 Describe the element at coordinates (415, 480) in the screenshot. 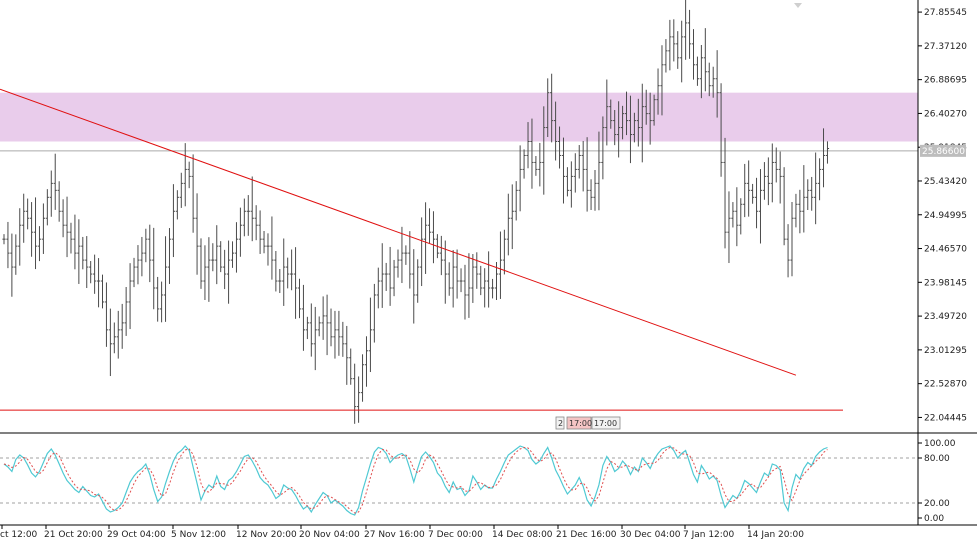

I see `oscillator-signal-line` at that location.